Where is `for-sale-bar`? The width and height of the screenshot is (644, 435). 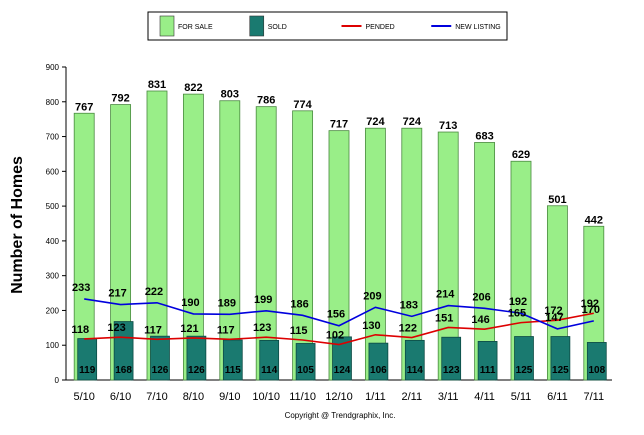 for-sale-bar is located at coordinates (375, 254).